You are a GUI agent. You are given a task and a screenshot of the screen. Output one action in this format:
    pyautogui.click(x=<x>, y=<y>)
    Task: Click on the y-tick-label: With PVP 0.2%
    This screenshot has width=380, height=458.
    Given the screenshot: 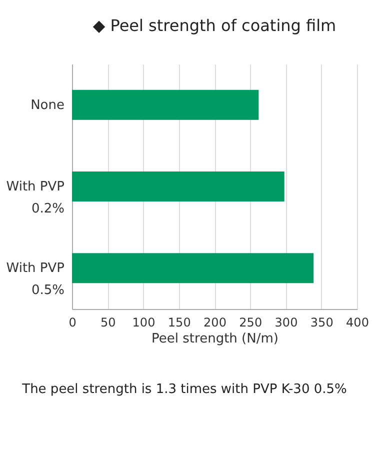 What is the action you would take?
    pyautogui.click(x=35, y=198)
    